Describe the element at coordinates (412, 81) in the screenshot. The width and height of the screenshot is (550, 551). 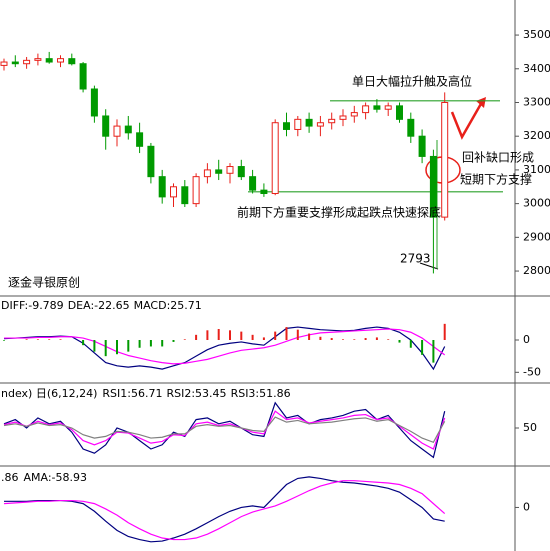
I see `annotation: 单日大幅拉升触及高位` at that location.